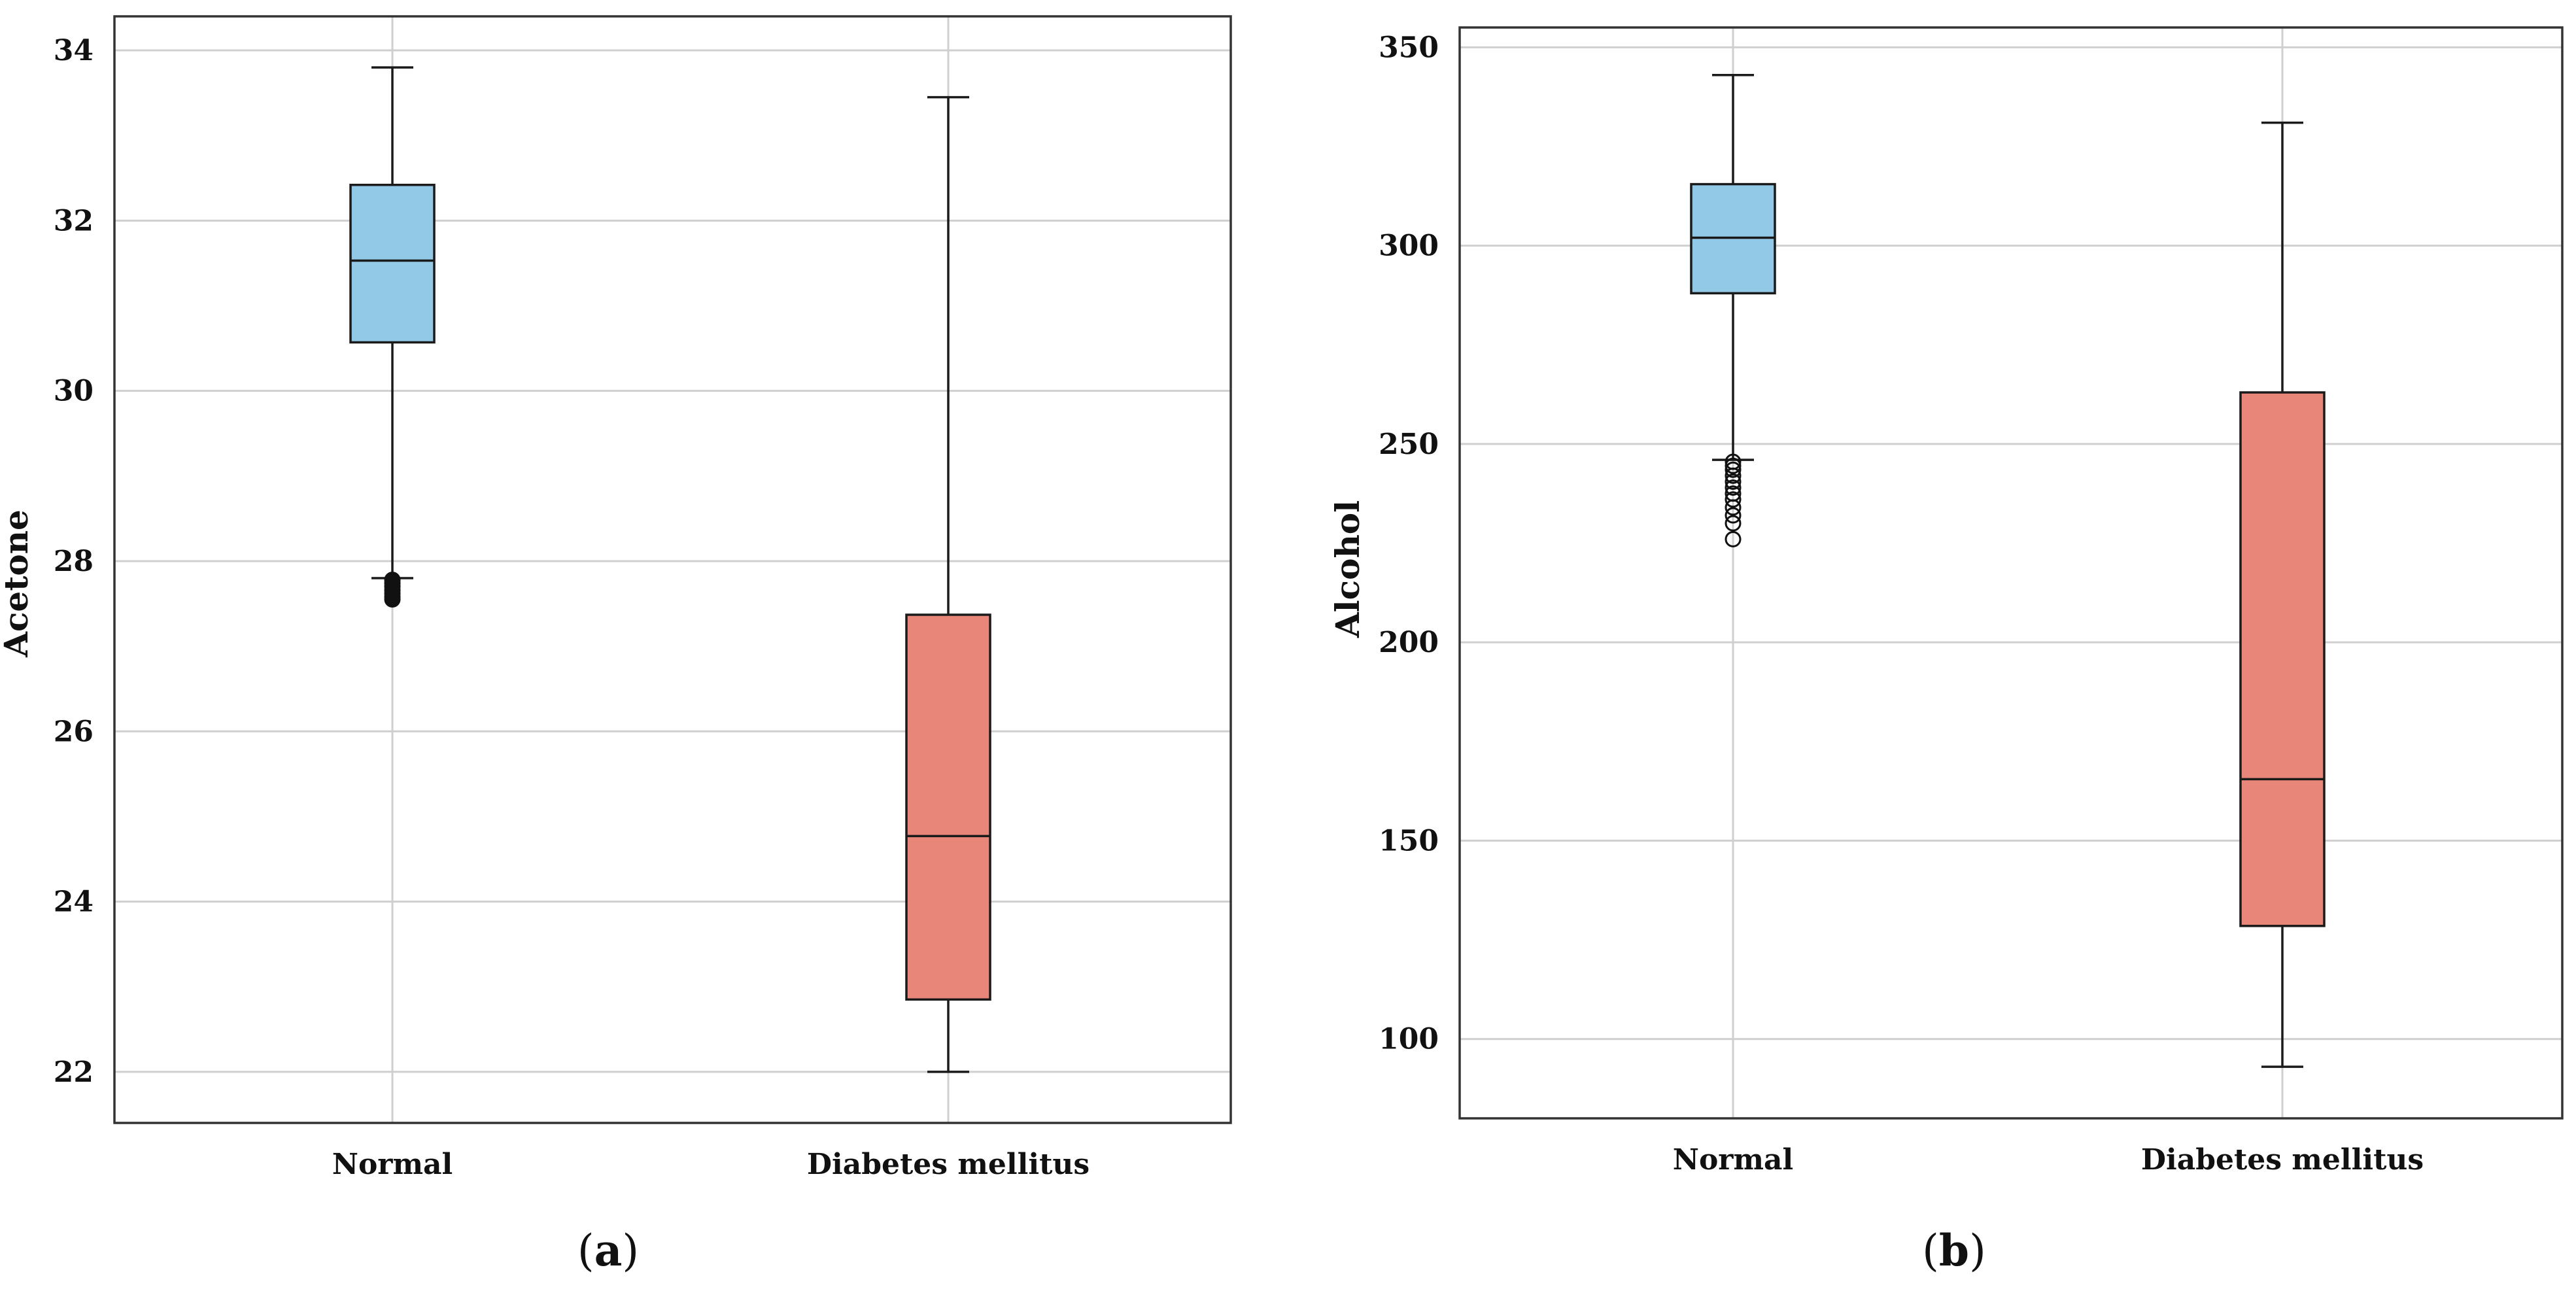  I want to click on y-tick-label: 350, so click(1409, 47).